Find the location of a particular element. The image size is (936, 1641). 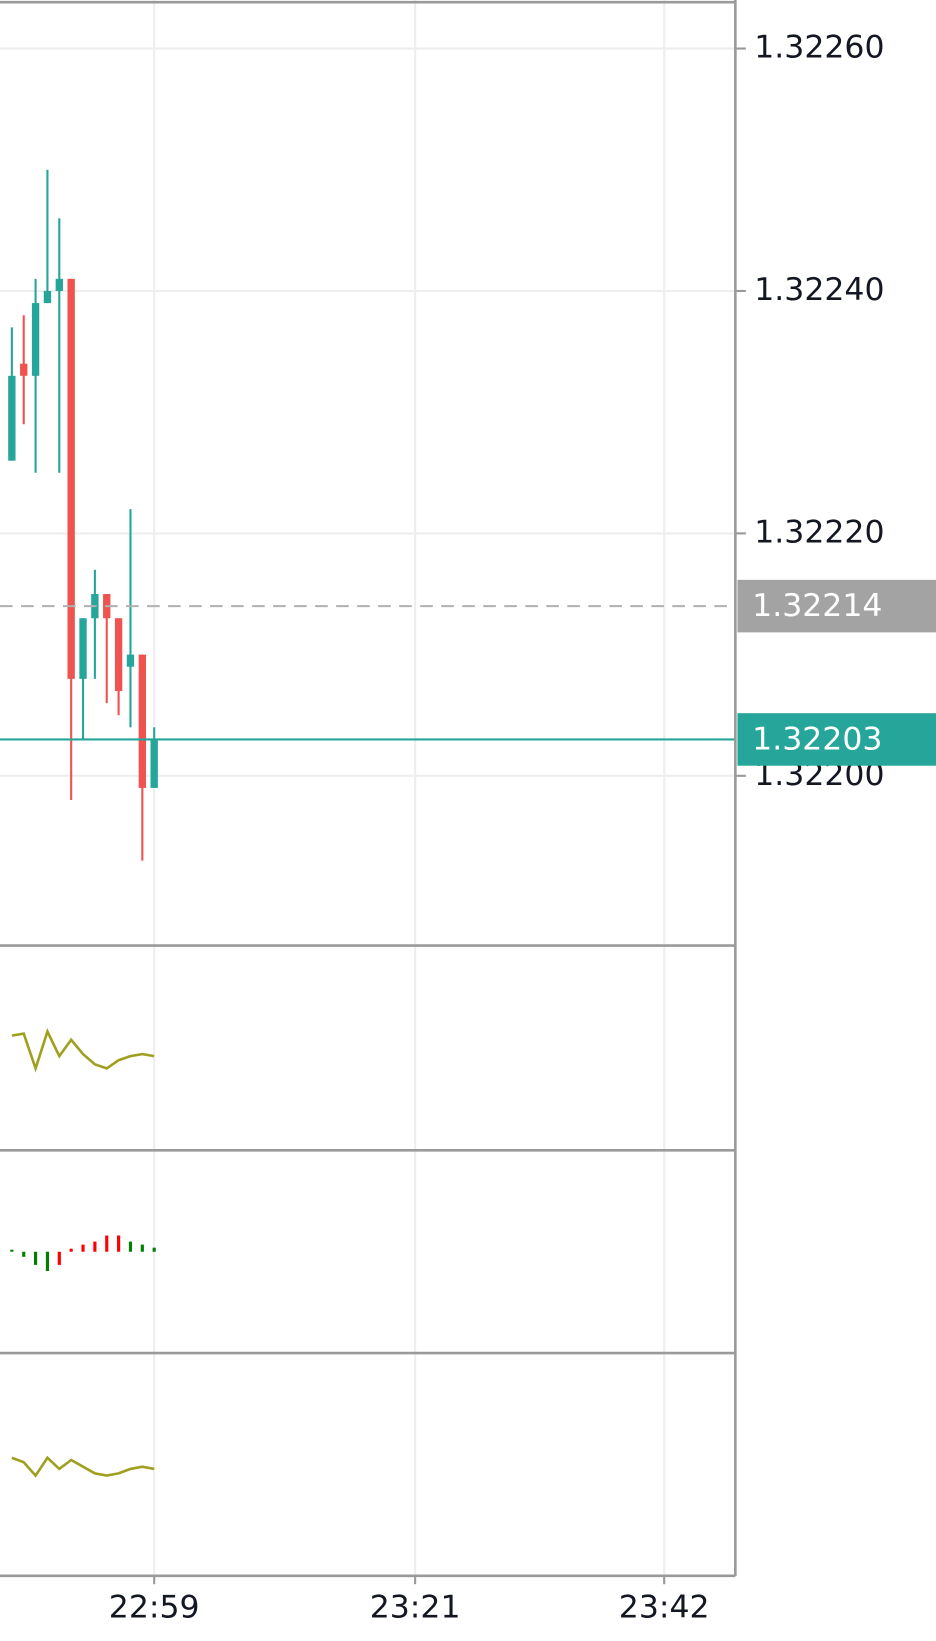

y-tick-label: 1.32260 is located at coordinates (819, 48).